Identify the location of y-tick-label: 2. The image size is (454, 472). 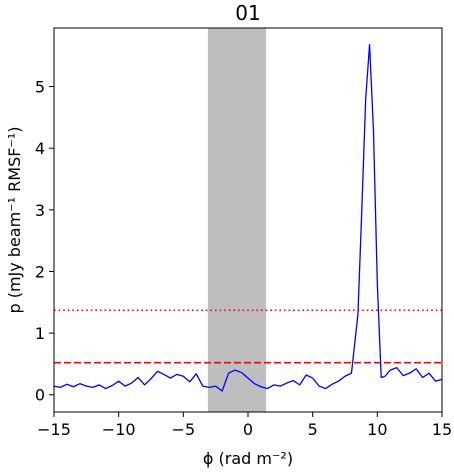
(40, 271).